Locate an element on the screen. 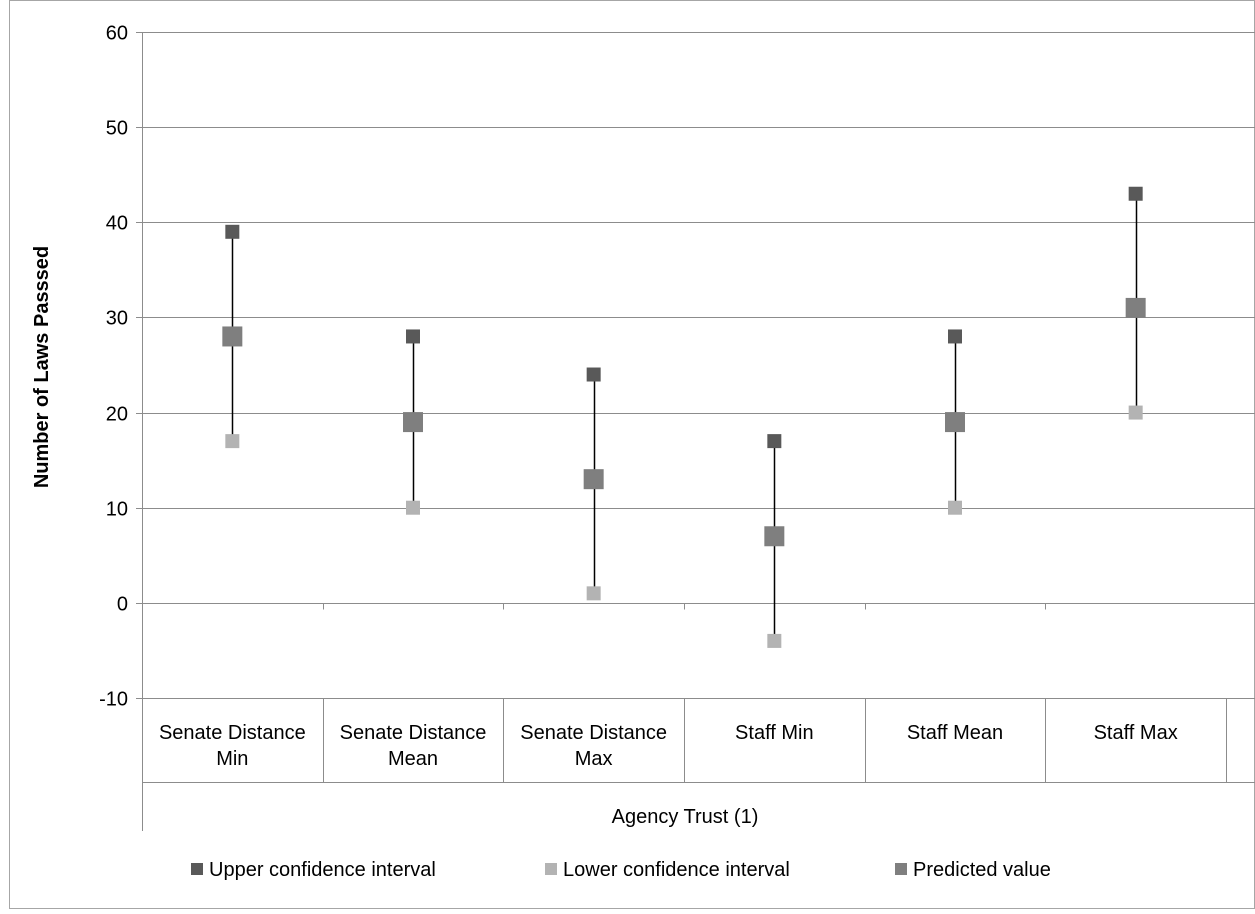 The height and width of the screenshot is (914, 1255). y-axis-ticks: -10 0 10 20 30 40 50 60 is located at coordinates (120, 367).